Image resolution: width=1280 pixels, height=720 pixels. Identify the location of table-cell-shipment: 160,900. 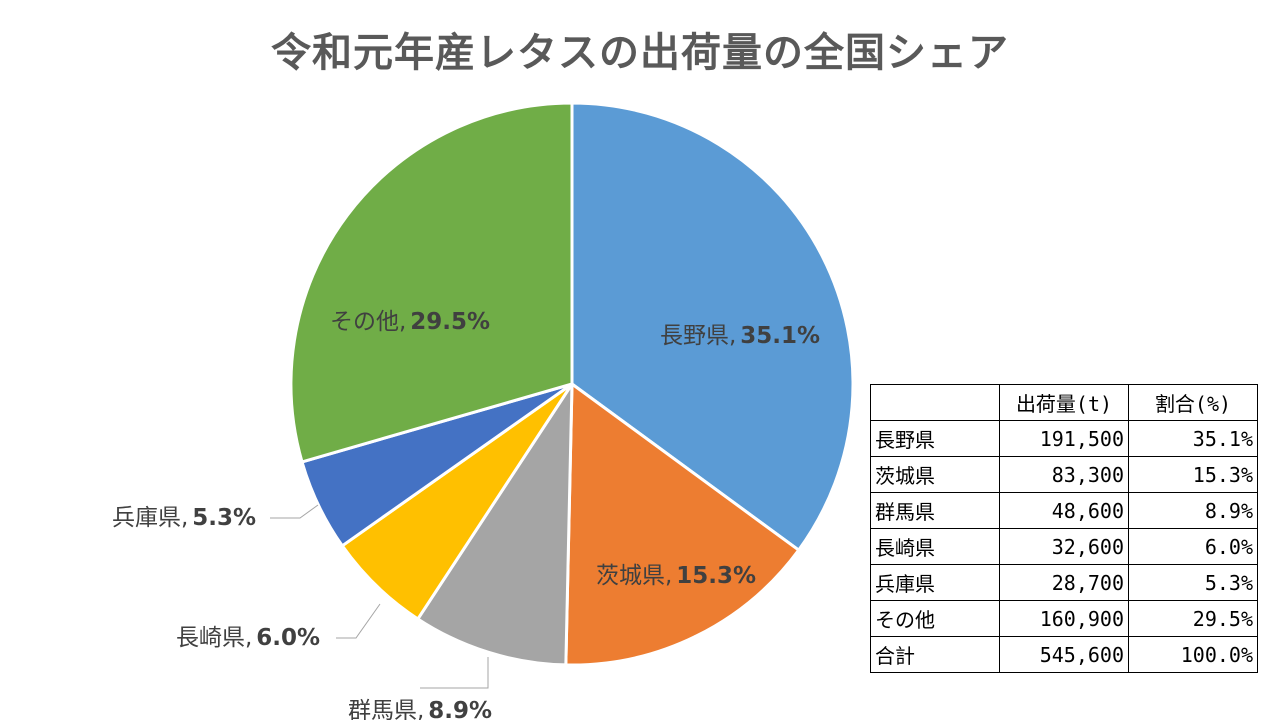
(1064, 618).